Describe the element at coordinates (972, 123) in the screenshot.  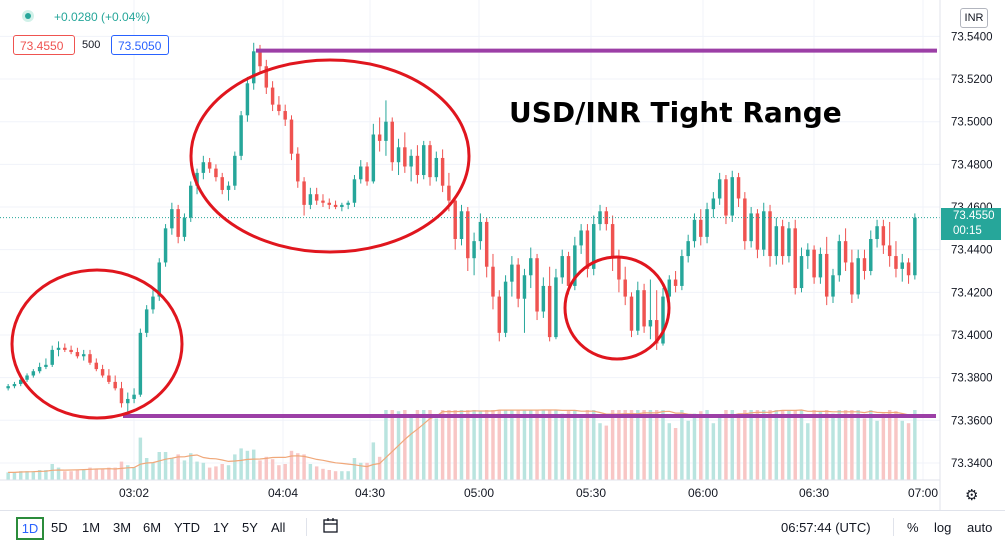
I see `price-tick-label: 73.5000` at that location.